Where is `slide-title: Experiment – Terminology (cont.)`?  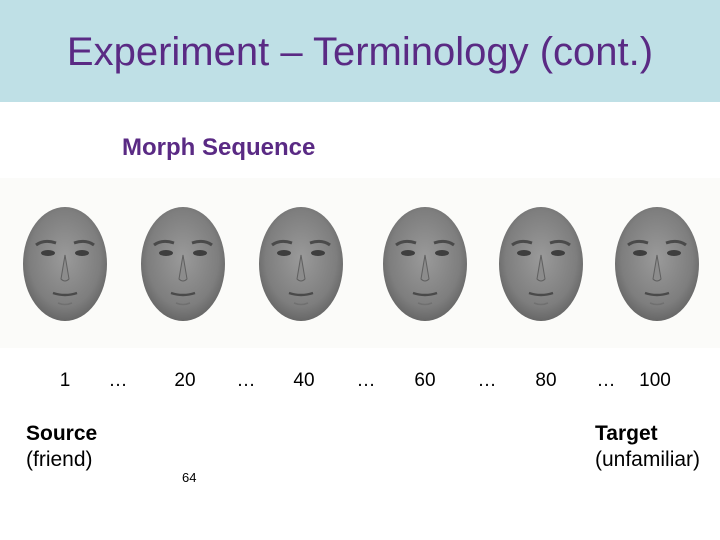 slide-title: Experiment – Terminology (cont.) is located at coordinates (360, 52).